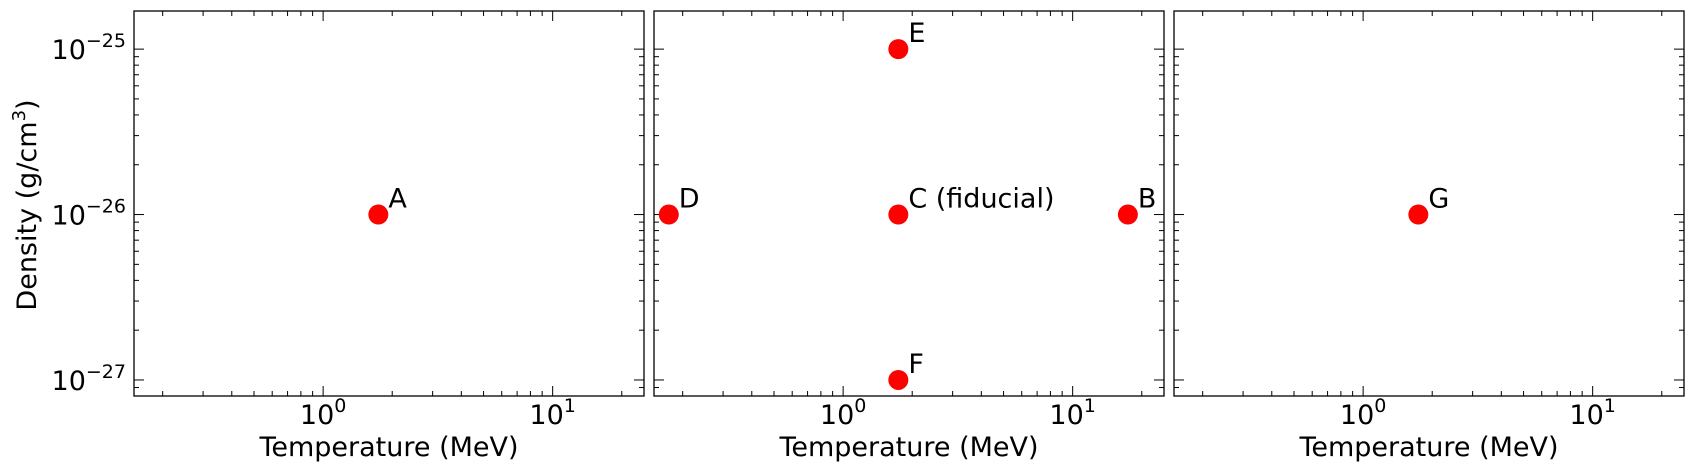 Image resolution: width=1693 pixels, height=473 pixels. Describe the element at coordinates (689, 199) in the screenshot. I see `point-label: D` at that location.